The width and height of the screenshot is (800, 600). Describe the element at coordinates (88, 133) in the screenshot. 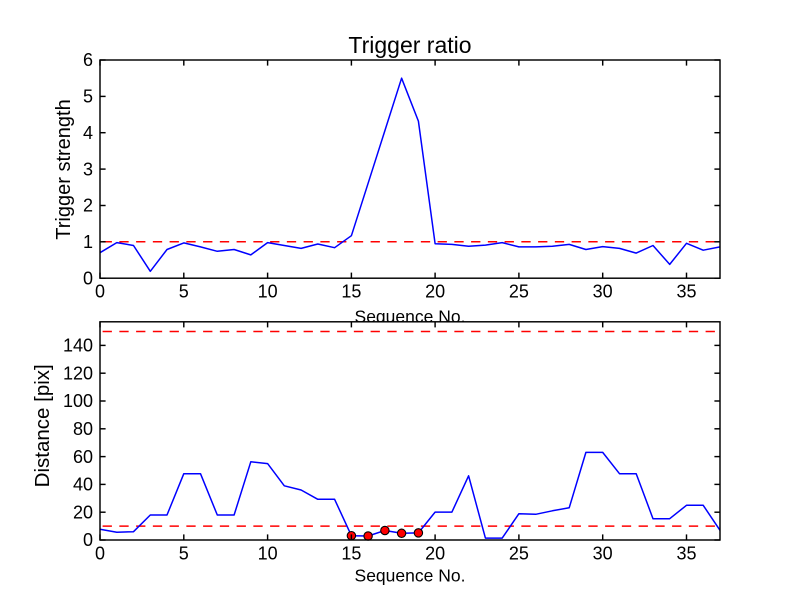

I see `svg-text: 4` at that location.